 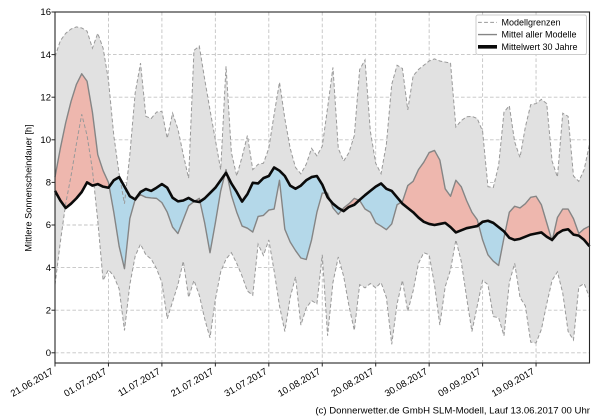 I want to click on svg-text: Mittelwert 30 Jahre, so click(x=540, y=47).